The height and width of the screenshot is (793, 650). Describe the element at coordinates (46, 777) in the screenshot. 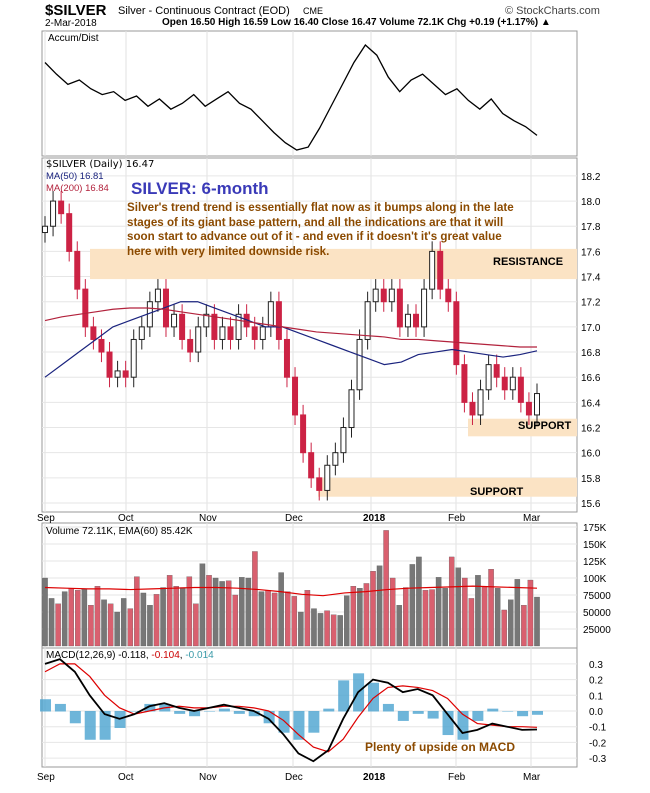

I see `x-tick-label: Sep` at that location.